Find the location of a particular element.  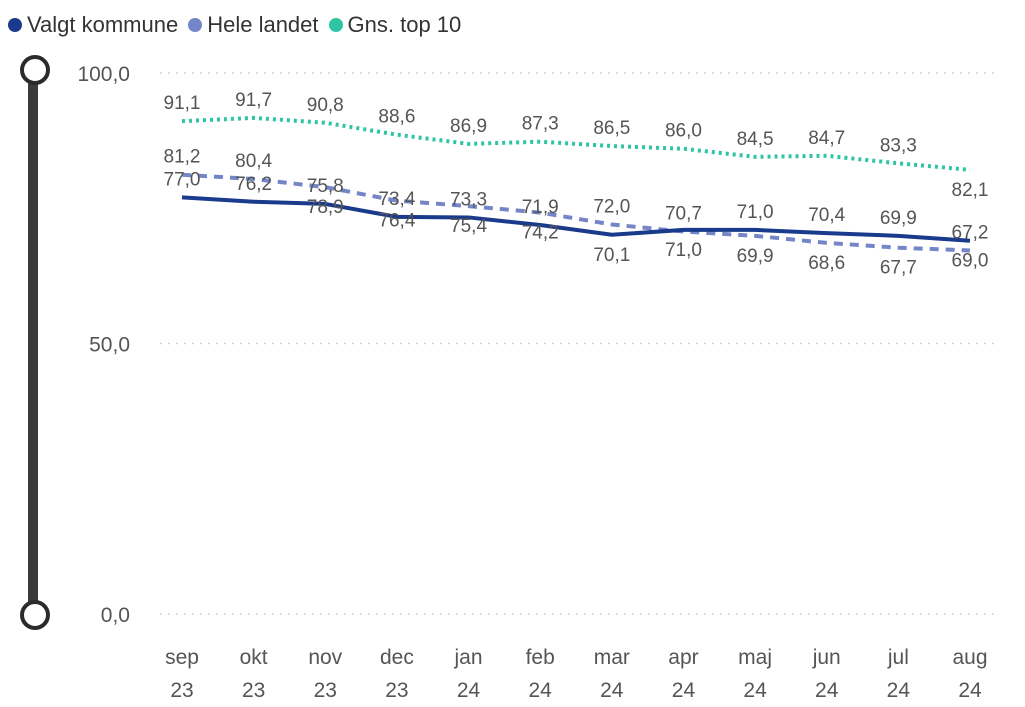

data-label-hele-landet: 76,4 is located at coordinates (396, 221).